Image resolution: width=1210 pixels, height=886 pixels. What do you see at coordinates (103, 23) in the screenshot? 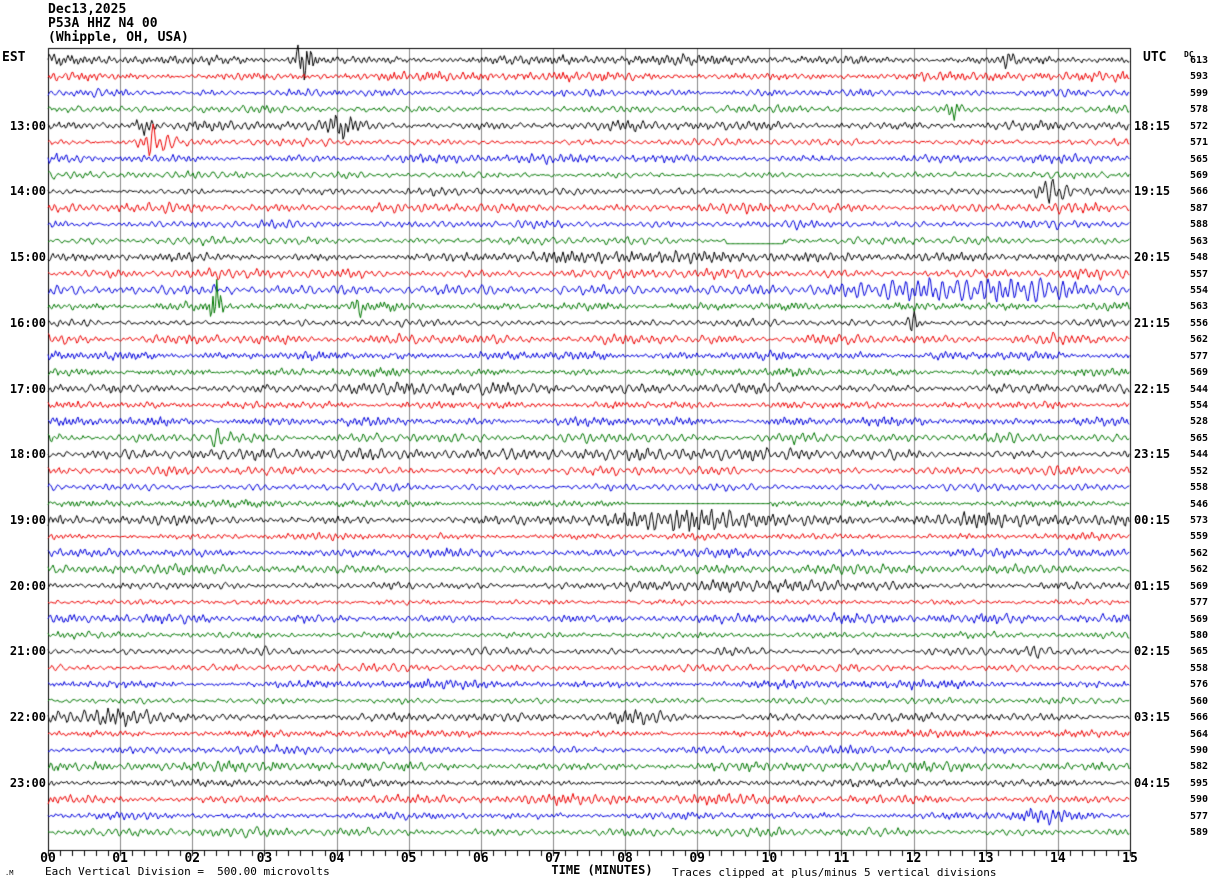
I see `header-station: P53A HHZ N4 00` at bounding box center [103, 23].